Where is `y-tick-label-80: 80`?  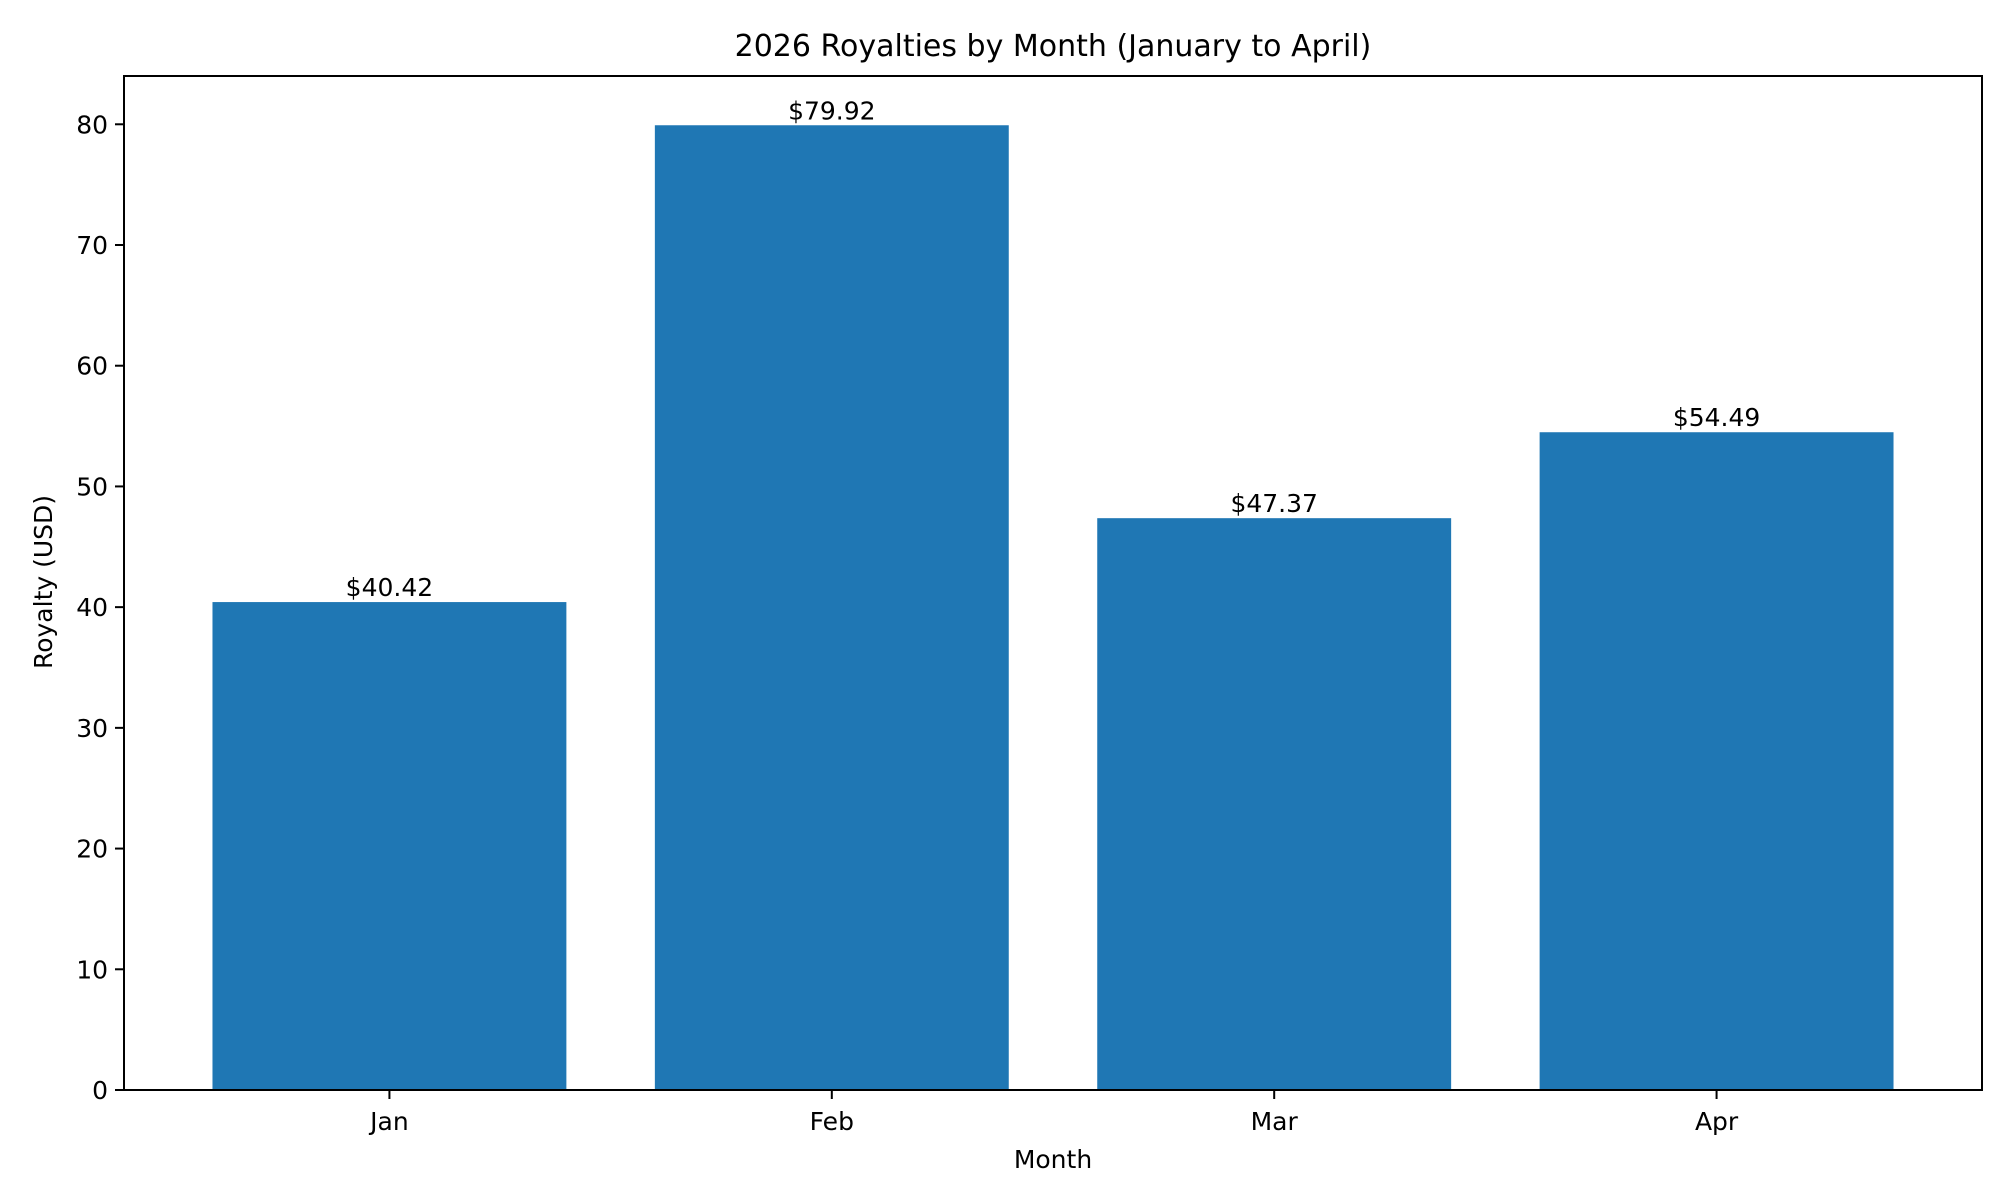
y-tick-label-80: 80 is located at coordinates (92, 124).